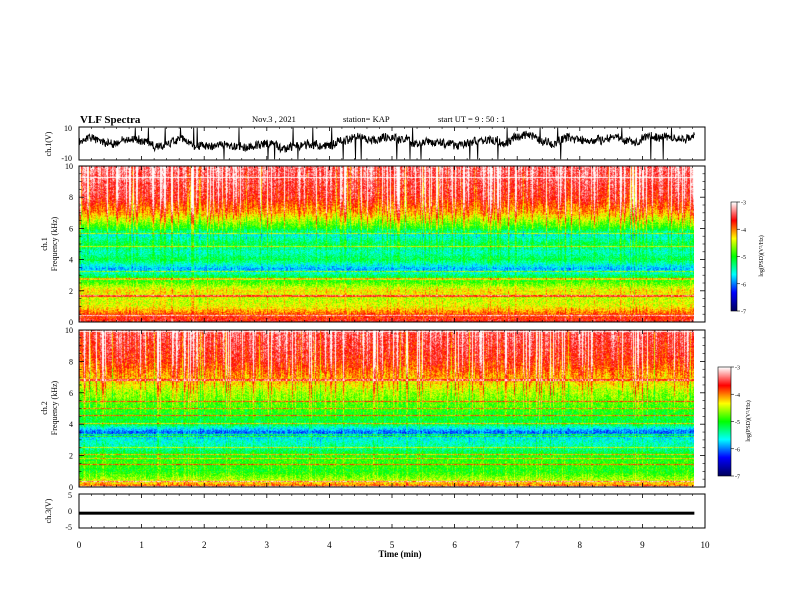 The height and width of the screenshot is (612, 792). Describe the element at coordinates (66, 158) in the screenshot. I see `ch1-ytick-bottom: -10` at that location.